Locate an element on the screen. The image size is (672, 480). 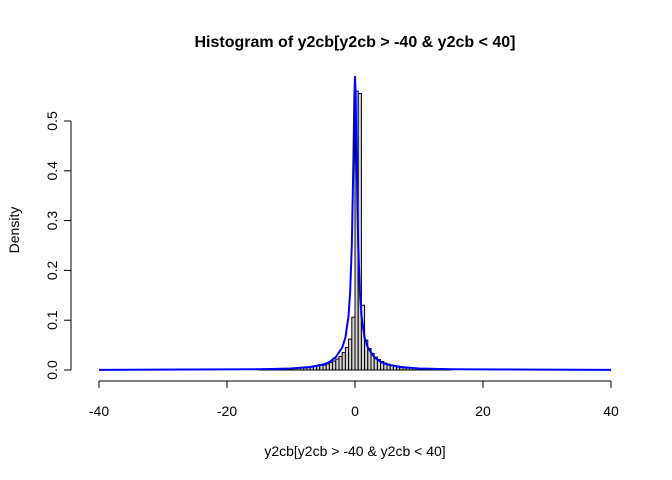
y-tick-label: 0.0 is located at coordinates (52, 370).